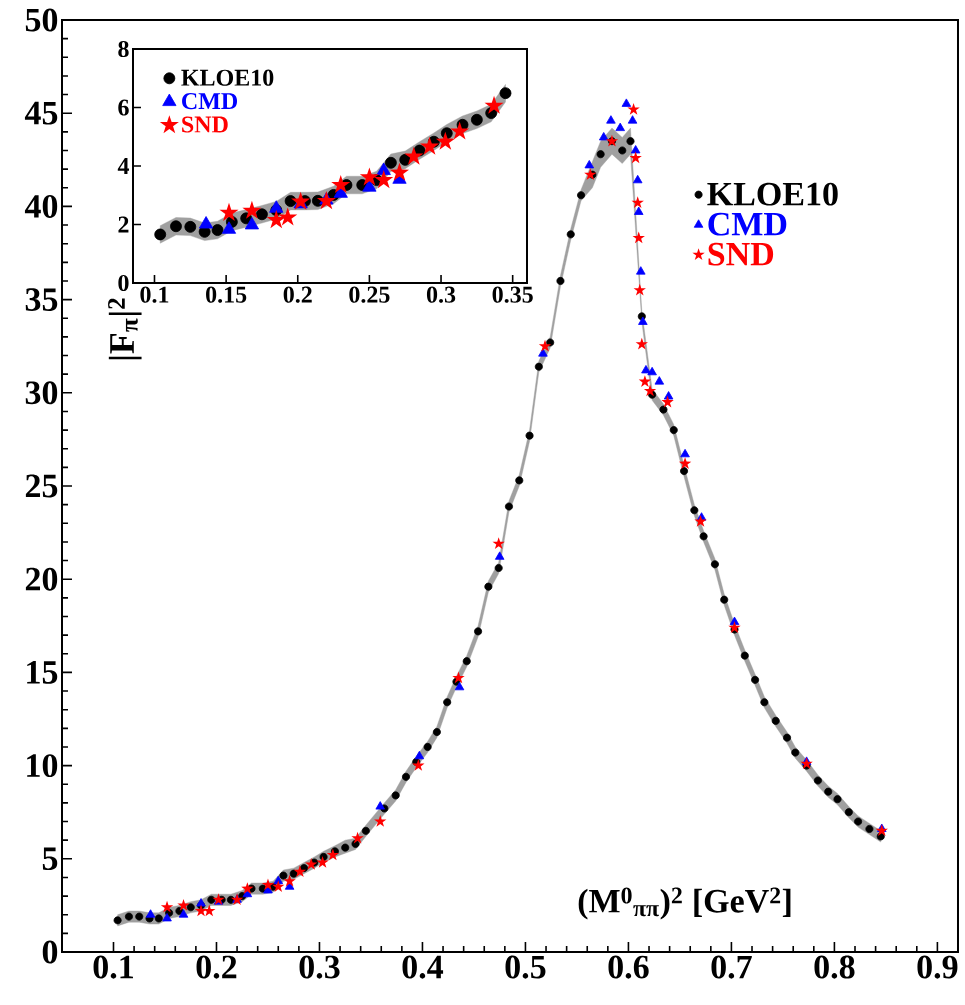  What do you see at coordinates (42, 766) in the screenshot?
I see `y-tick-label: 10` at bounding box center [42, 766].